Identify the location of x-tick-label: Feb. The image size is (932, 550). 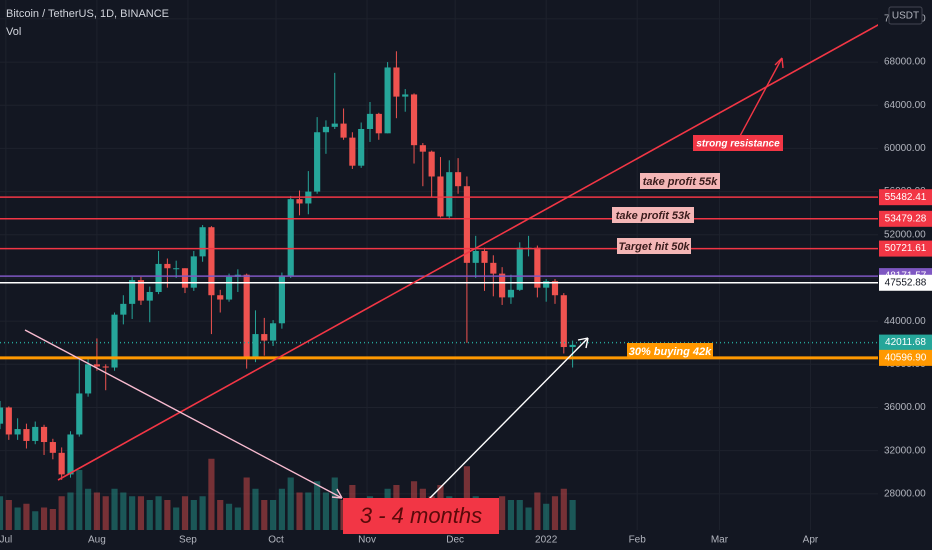
(638, 540).